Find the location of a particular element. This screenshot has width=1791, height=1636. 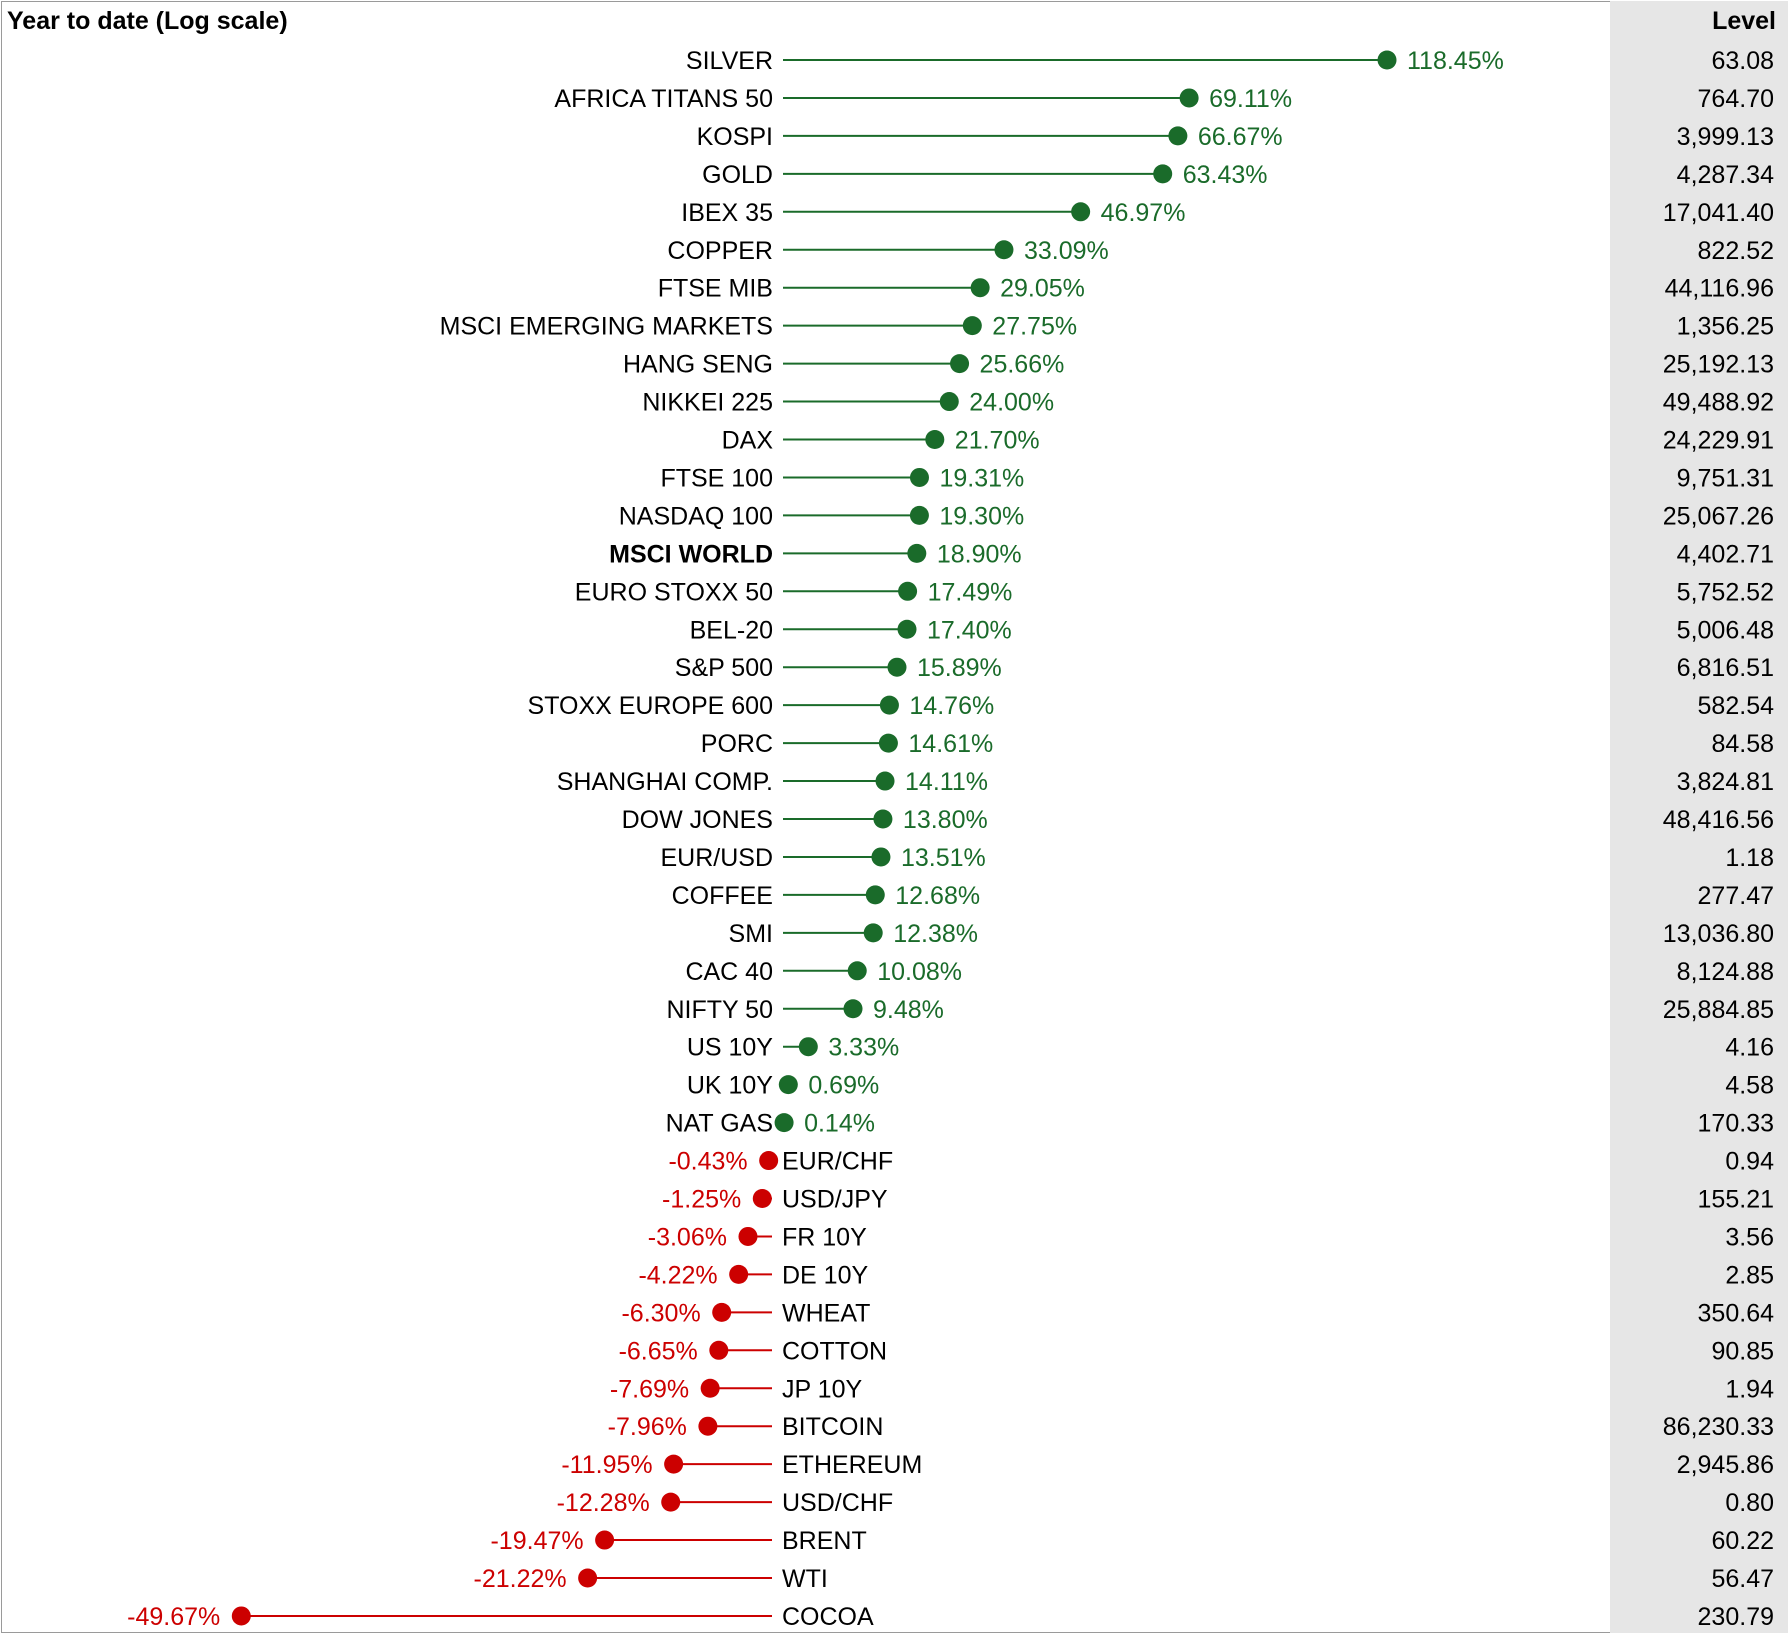

value-label-uk-10y: 0.69% is located at coordinates (843, 1086).